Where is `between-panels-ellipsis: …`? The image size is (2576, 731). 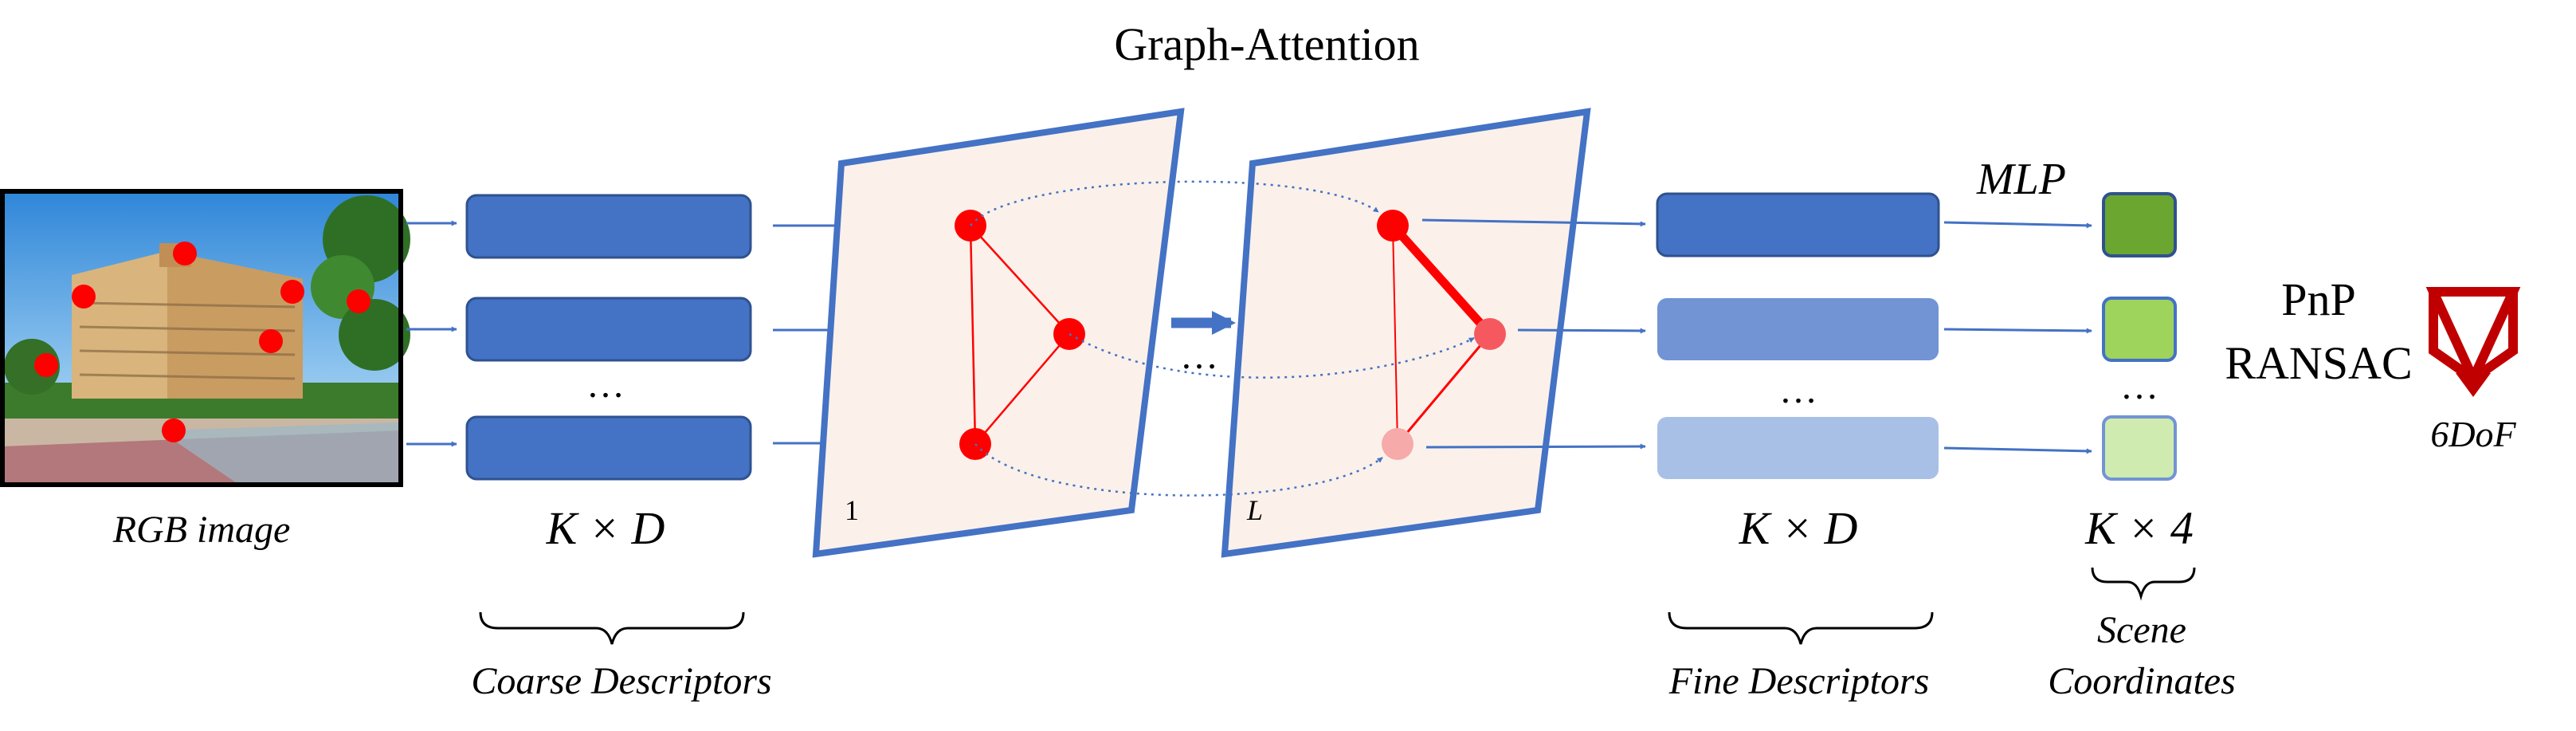
between-panels-ellipsis: … is located at coordinates (1199, 356).